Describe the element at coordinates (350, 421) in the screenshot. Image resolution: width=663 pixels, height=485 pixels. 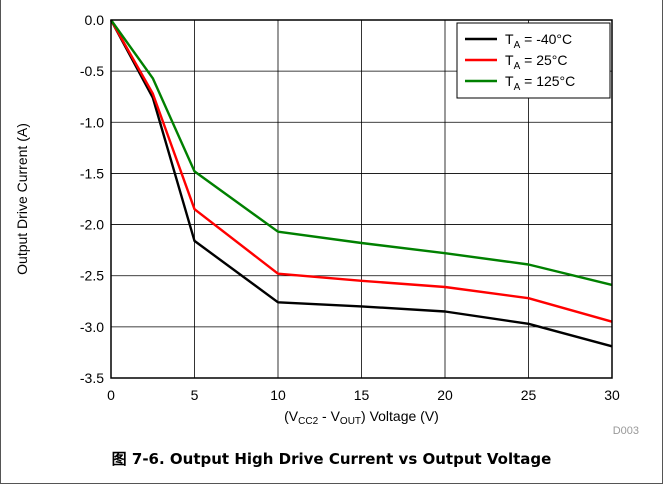
I see `x-axis-title-sub: OUT` at that location.